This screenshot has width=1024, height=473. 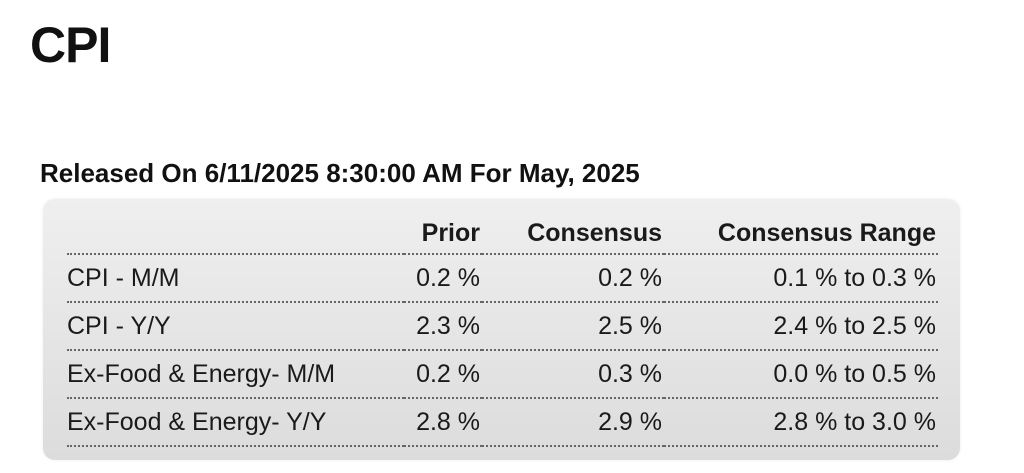 What do you see at coordinates (443, 326) in the screenshot?
I see `prior-value: 2.3 %` at bounding box center [443, 326].